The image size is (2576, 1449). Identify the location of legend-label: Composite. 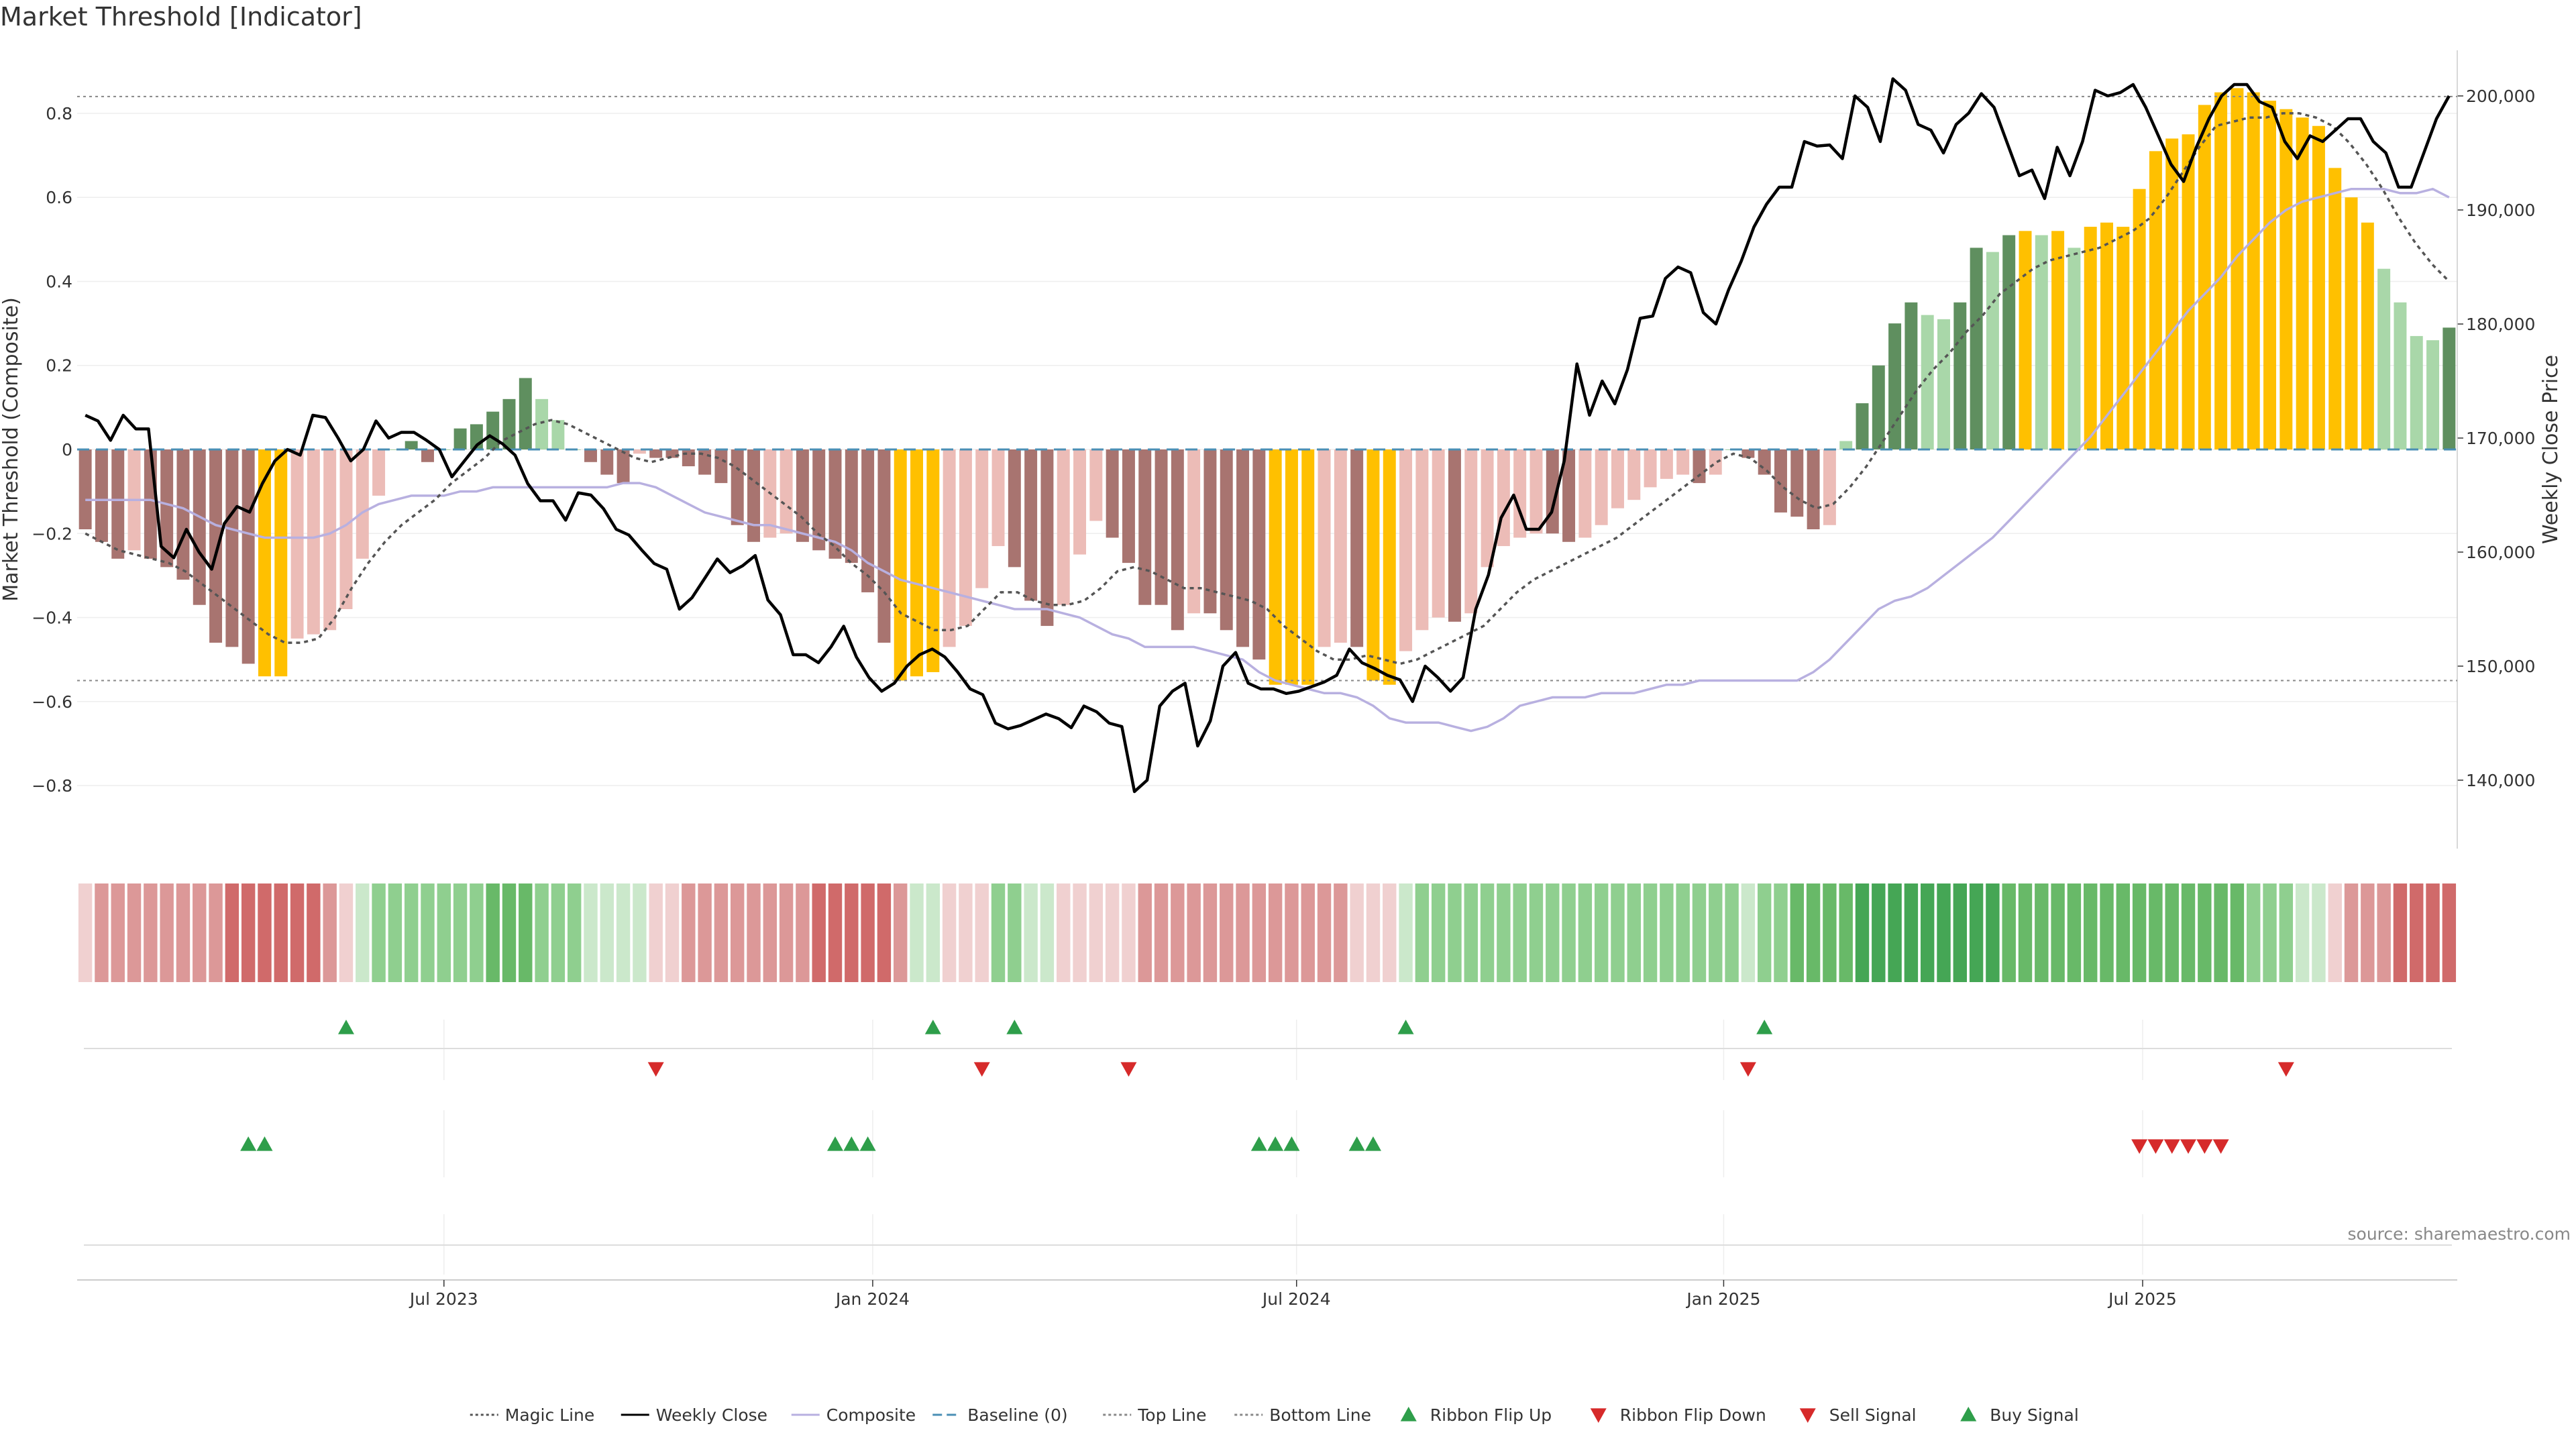
(871, 1415).